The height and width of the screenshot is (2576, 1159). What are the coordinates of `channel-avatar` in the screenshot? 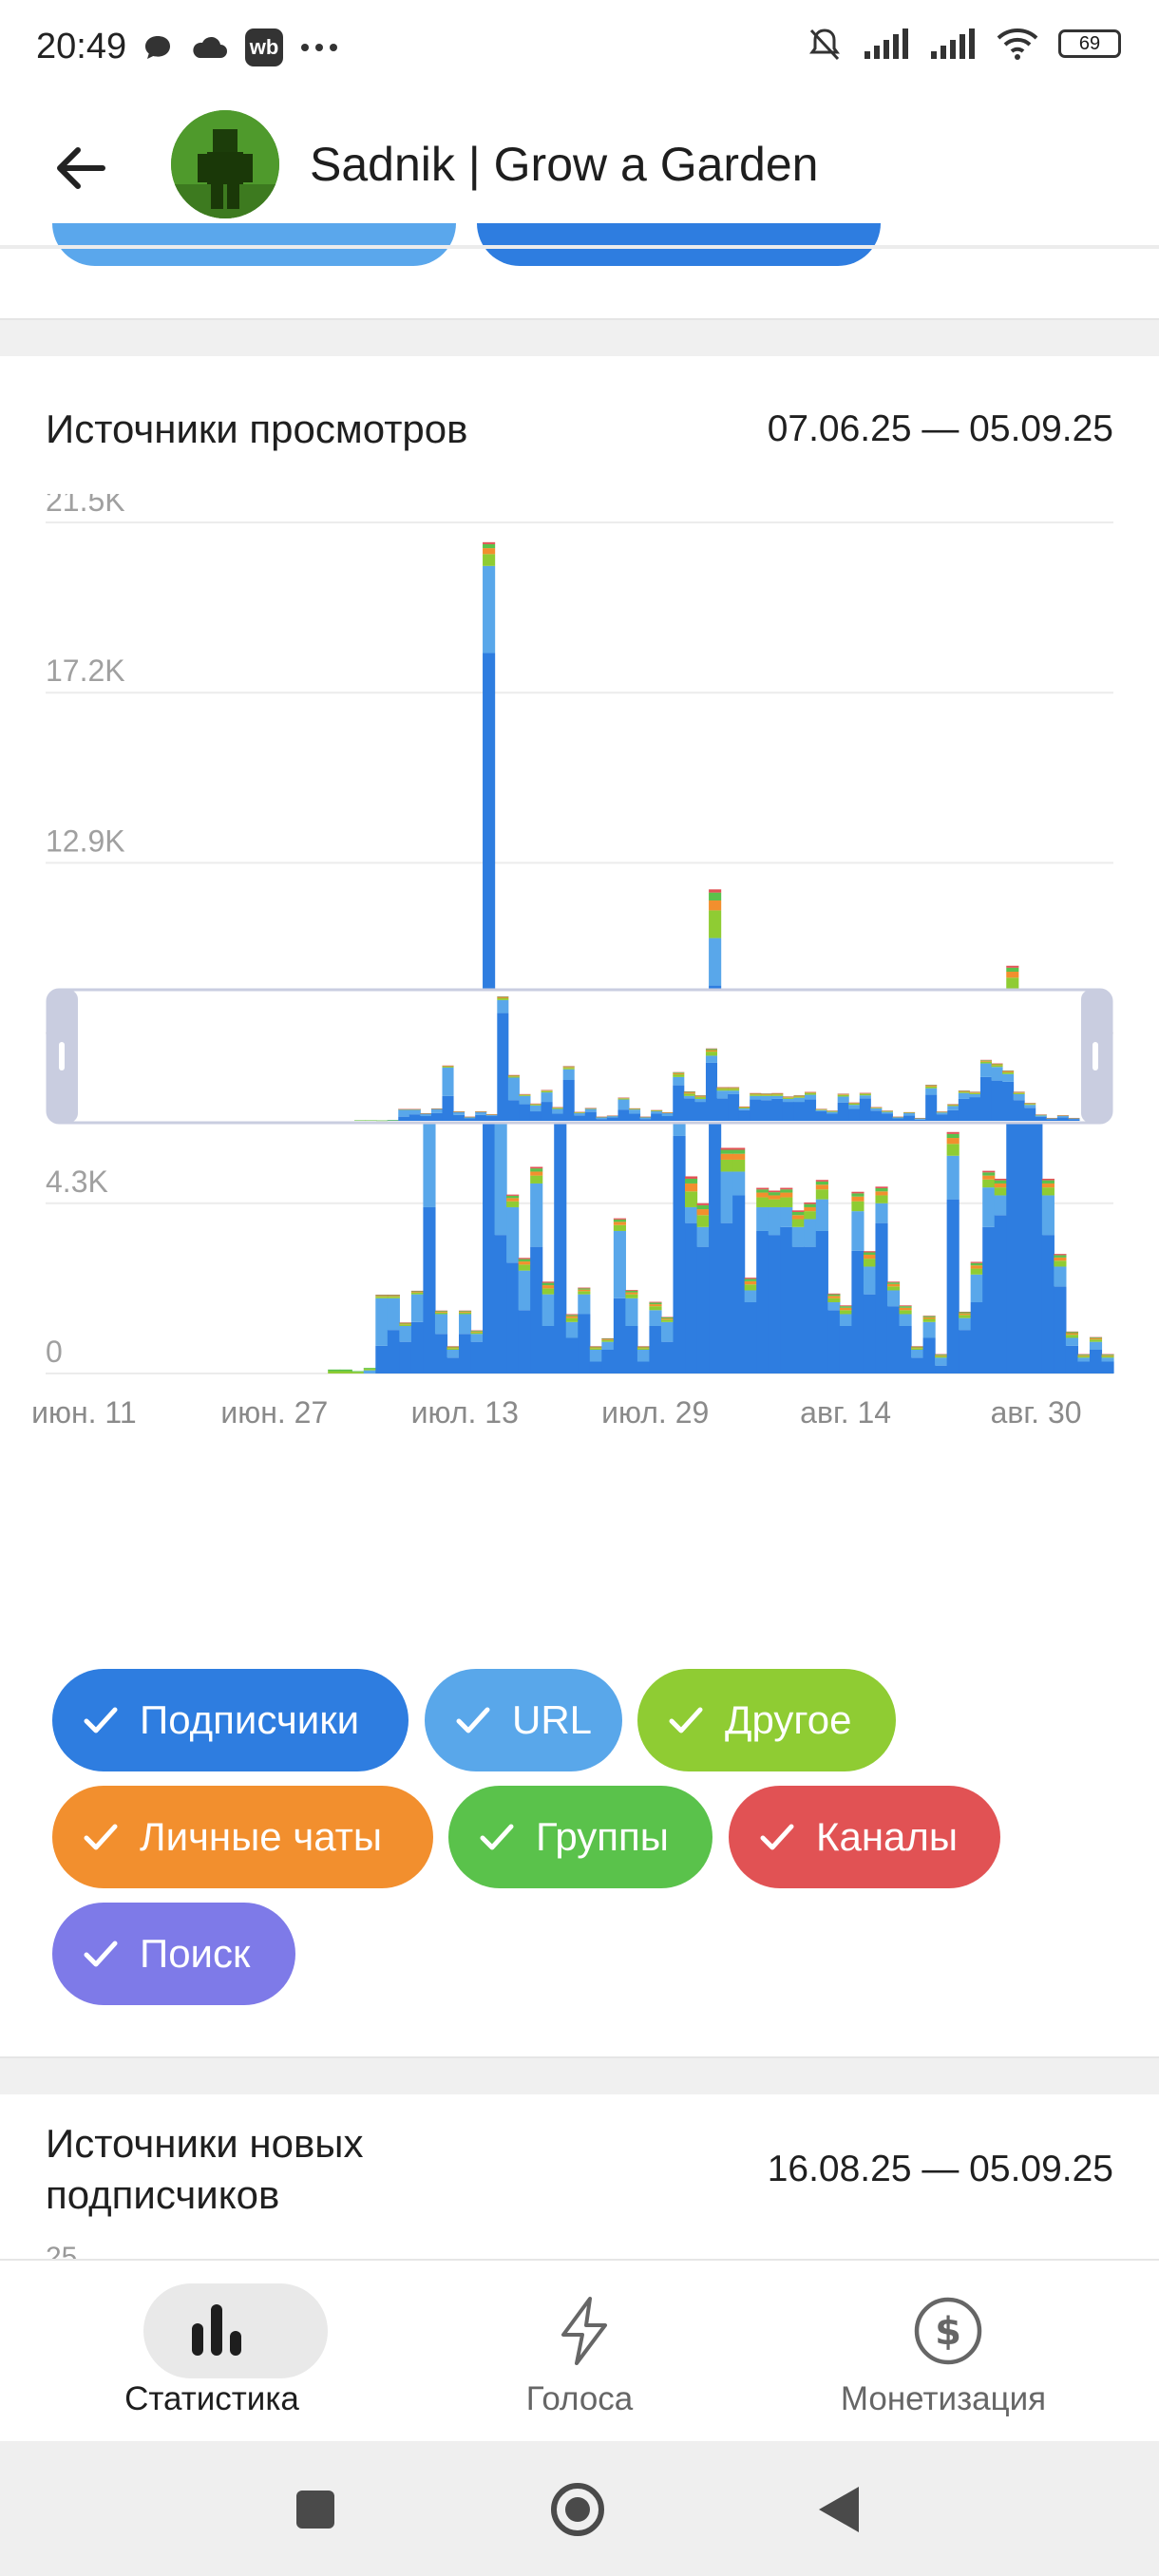 It's located at (225, 164).